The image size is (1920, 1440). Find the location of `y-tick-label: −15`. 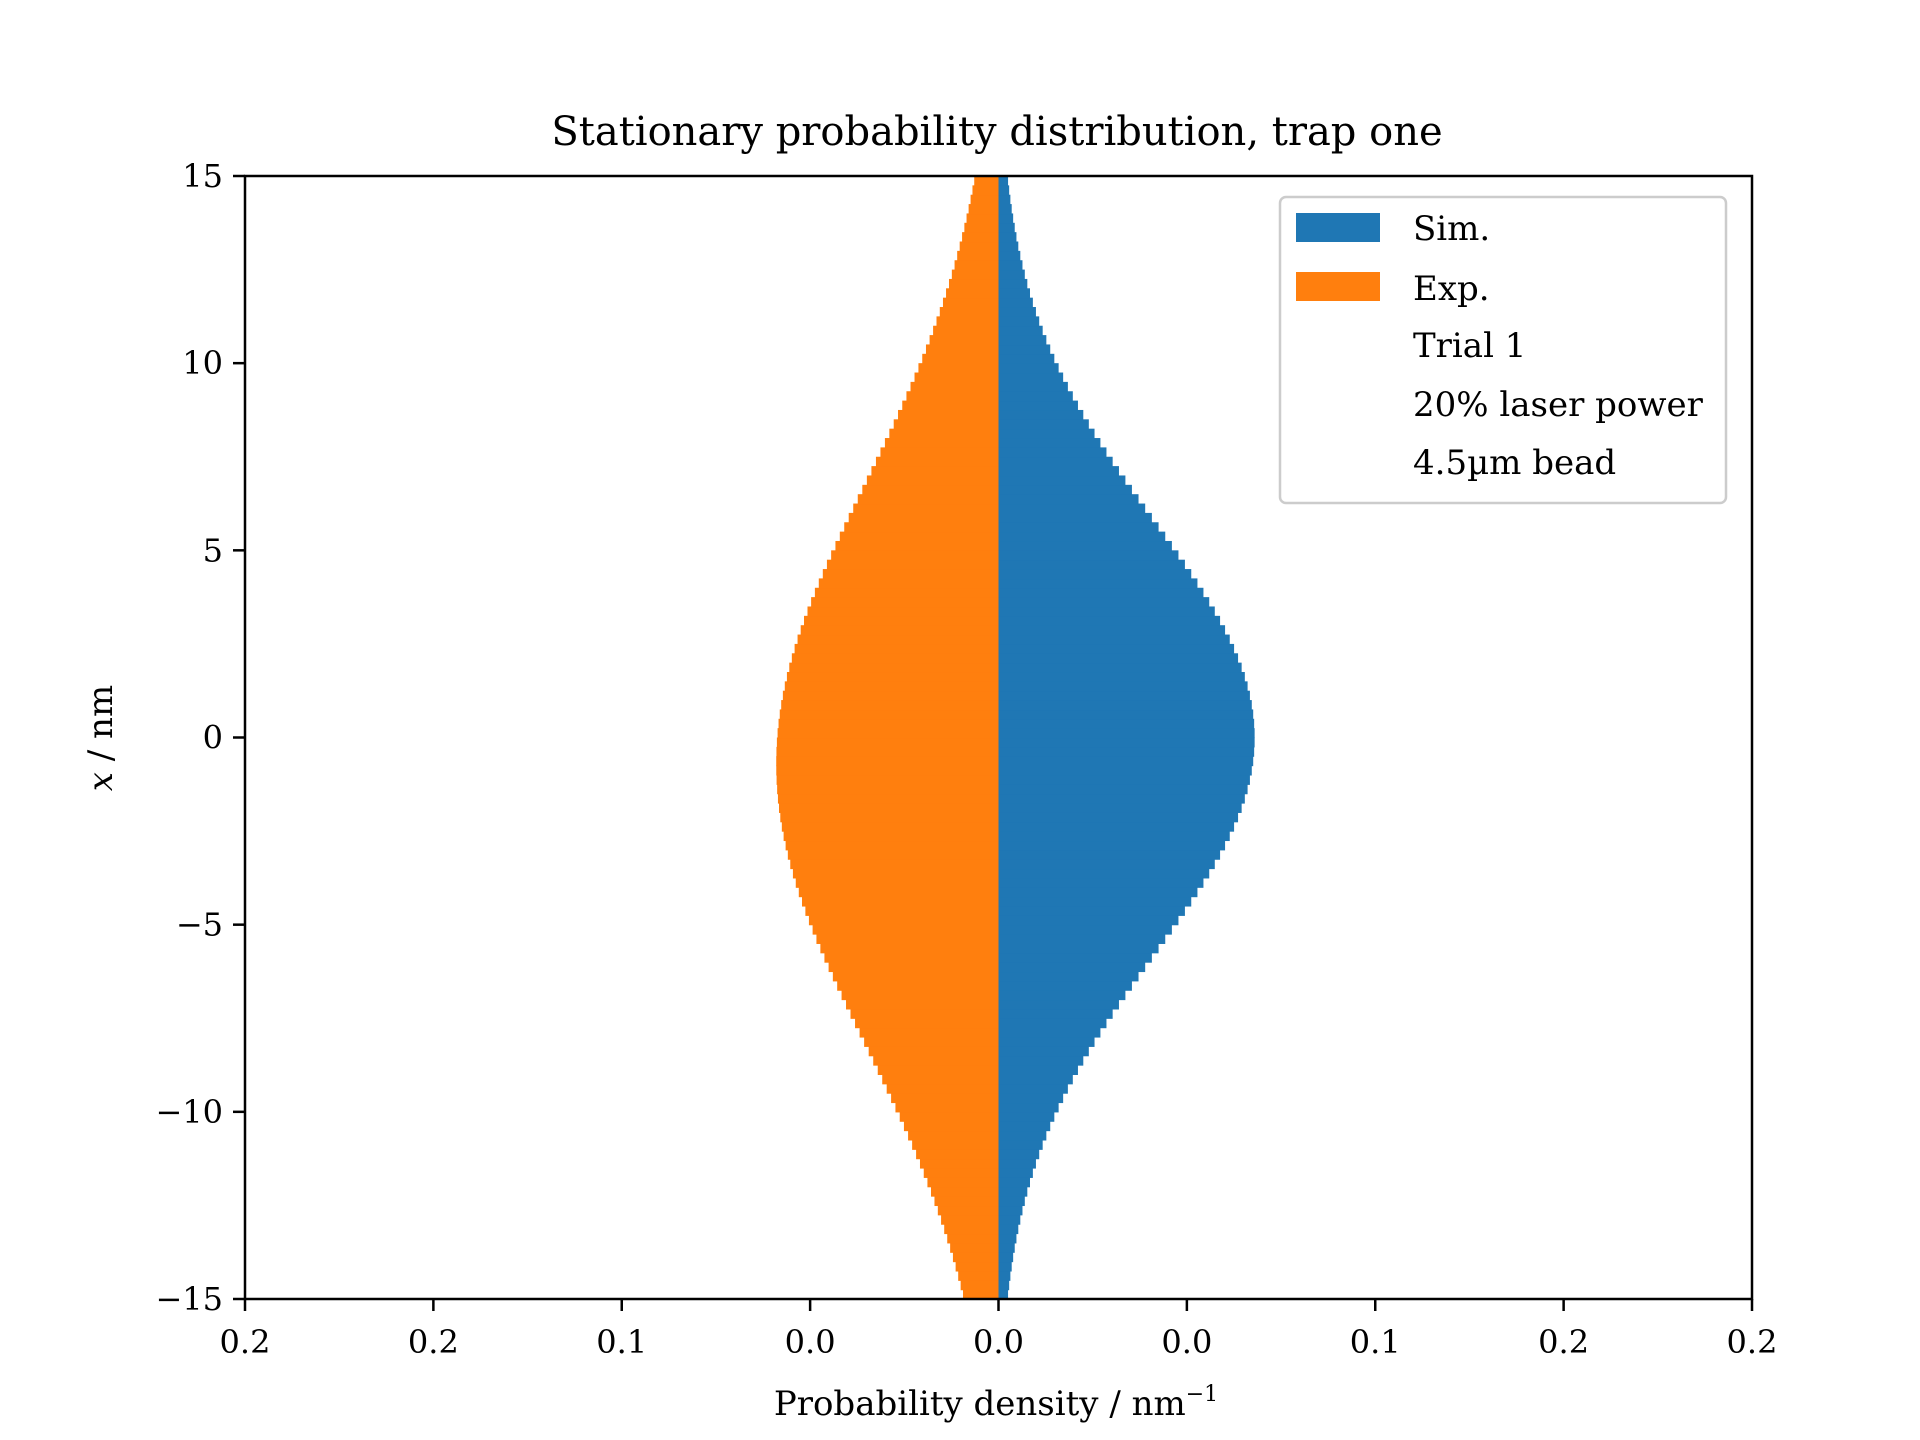

y-tick-label: −15 is located at coordinates (189, 1299).